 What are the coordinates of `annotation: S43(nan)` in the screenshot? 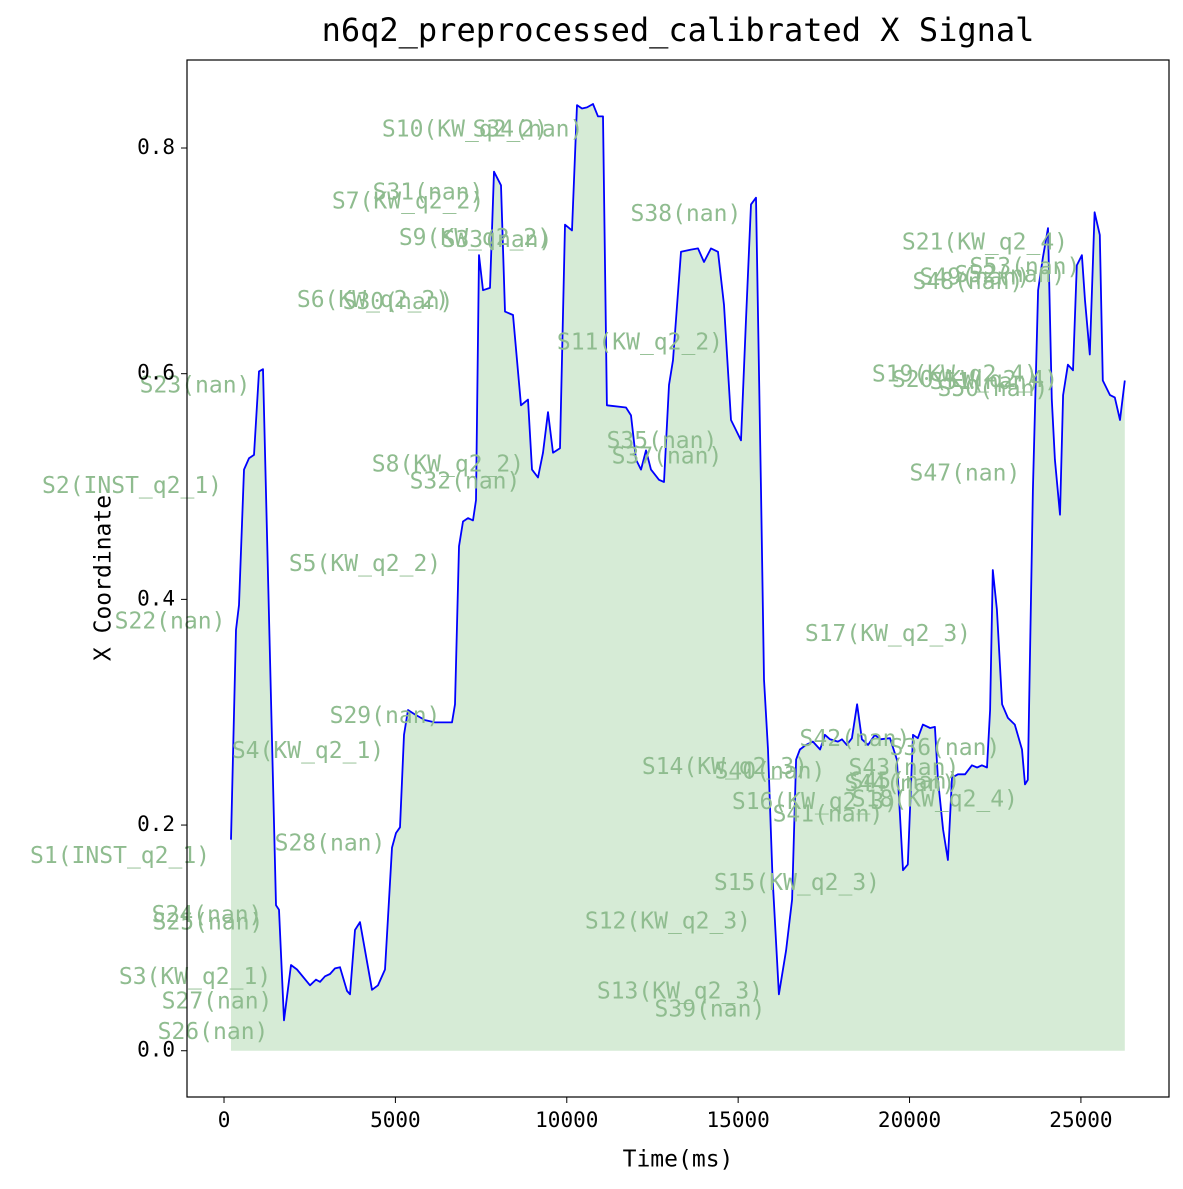 It's located at (904, 768).